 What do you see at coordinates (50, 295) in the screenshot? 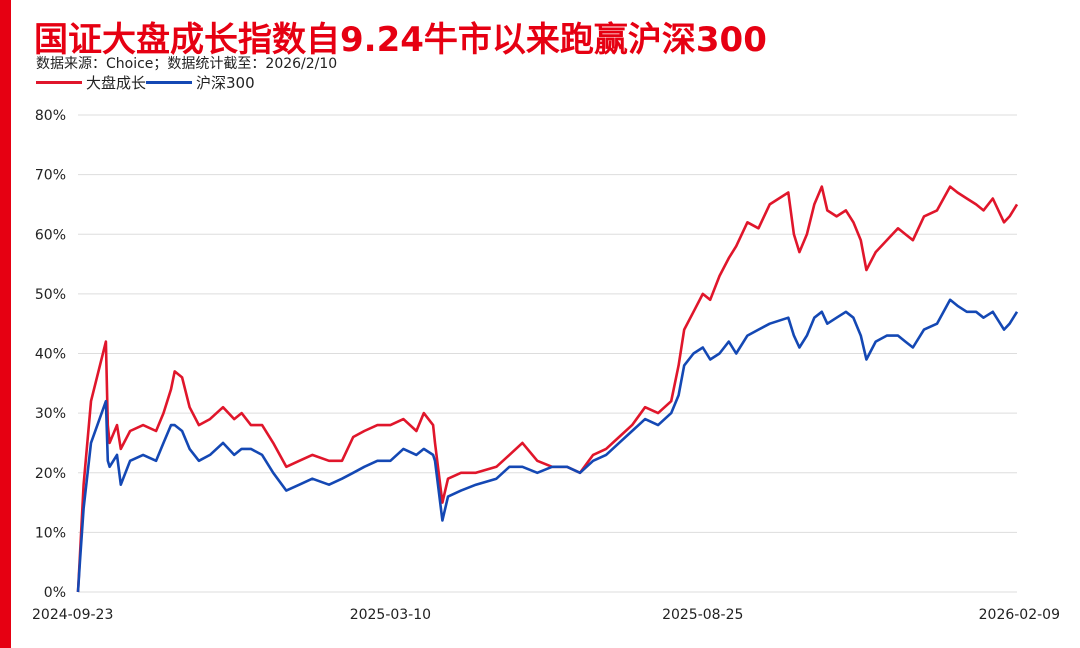
I see `y-tick-label: 50%` at bounding box center [50, 295].